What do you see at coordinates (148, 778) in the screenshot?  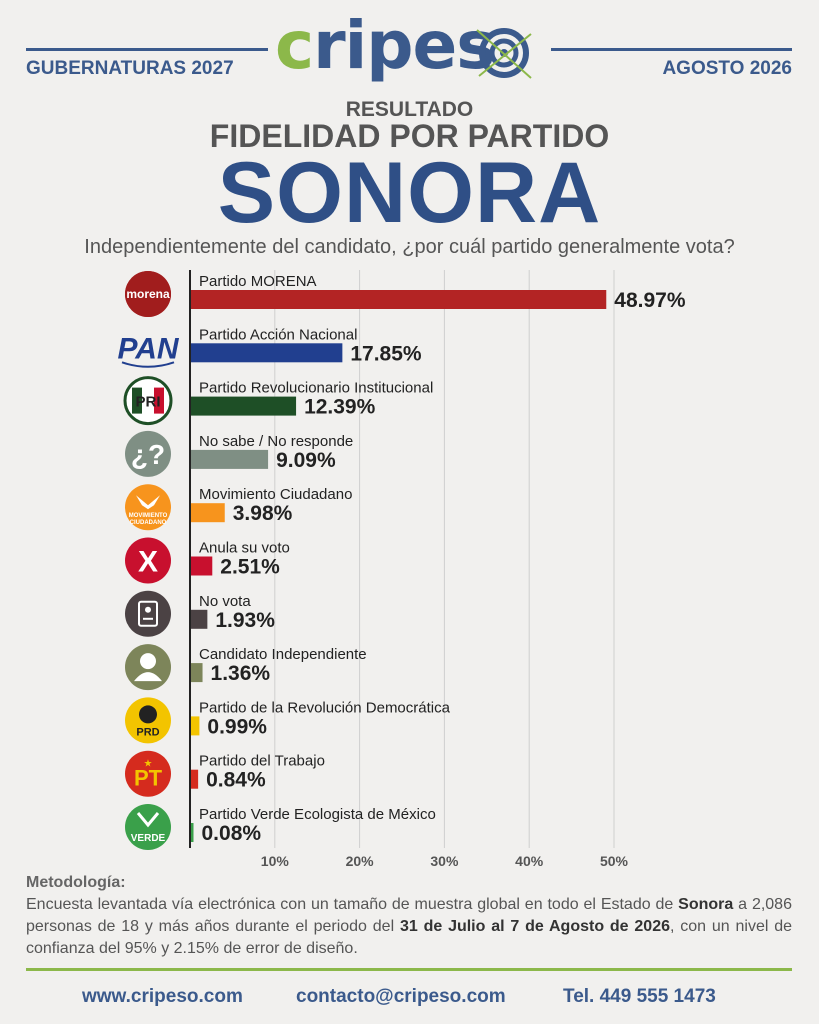 I see `pt-logo-text: PT` at bounding box center [148, 778].